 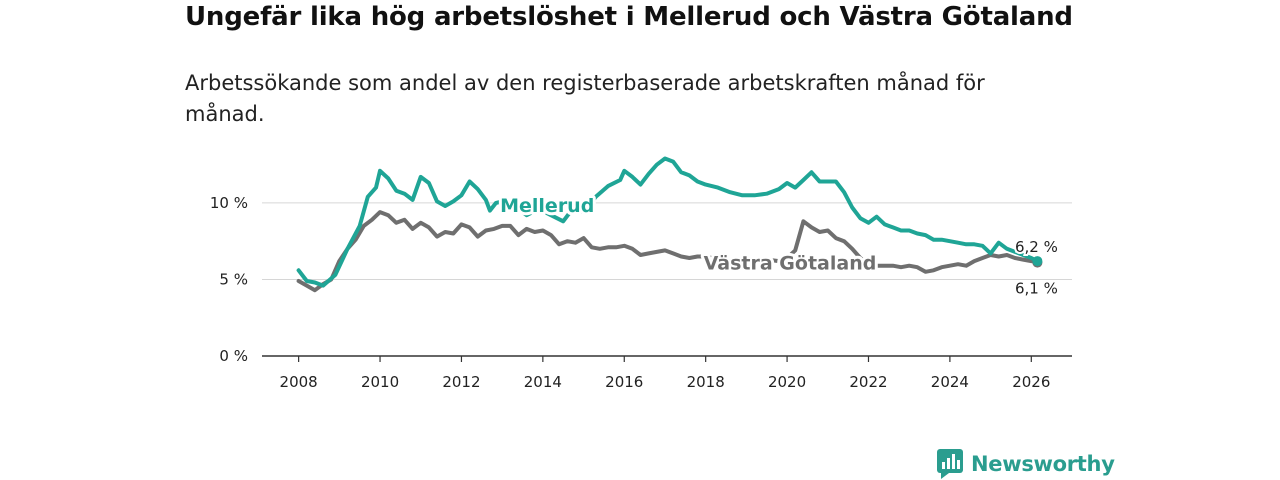 I want to click on x-tick-label: 2022, so click(x=868, y=382).